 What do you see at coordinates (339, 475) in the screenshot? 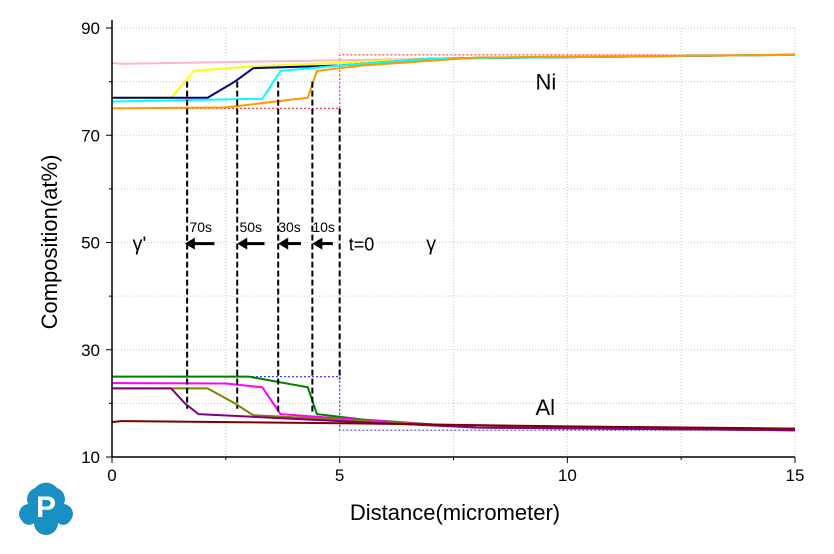
I see `x-tick-label: 5` at bounding box center [339, 475].